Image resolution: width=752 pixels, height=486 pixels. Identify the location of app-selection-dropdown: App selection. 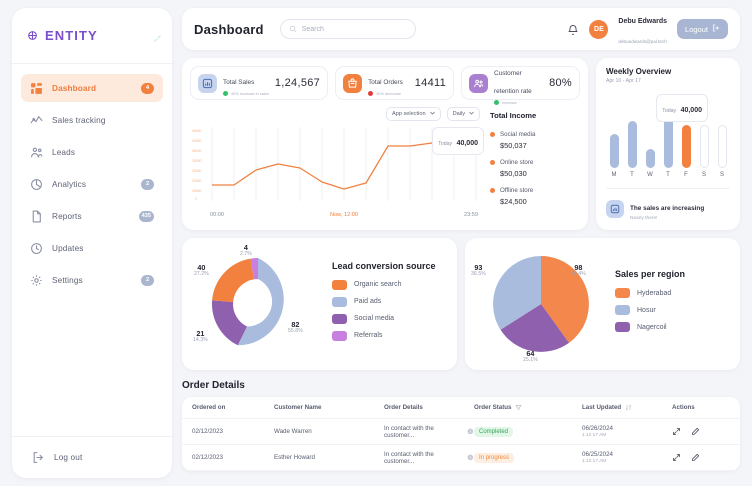
(413, 114).